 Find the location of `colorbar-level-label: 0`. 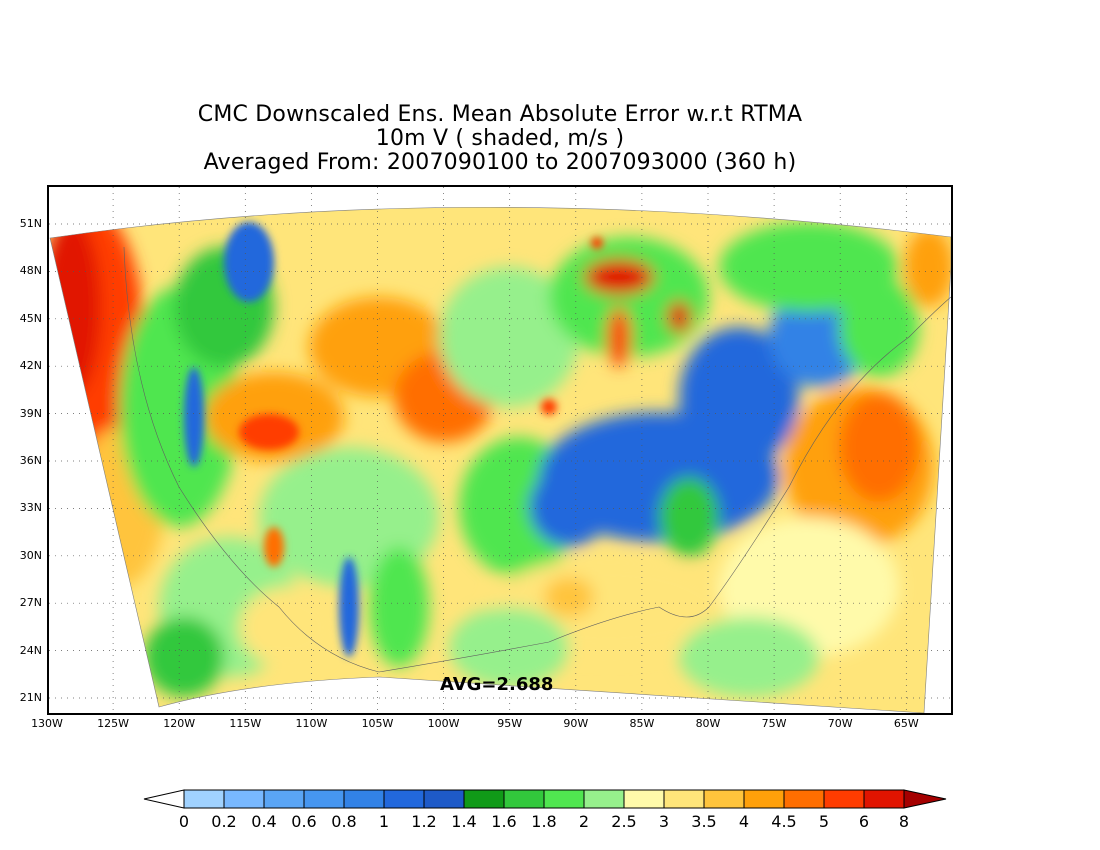

colorbar-level-label: 0 is located at coordinates (184, 821).